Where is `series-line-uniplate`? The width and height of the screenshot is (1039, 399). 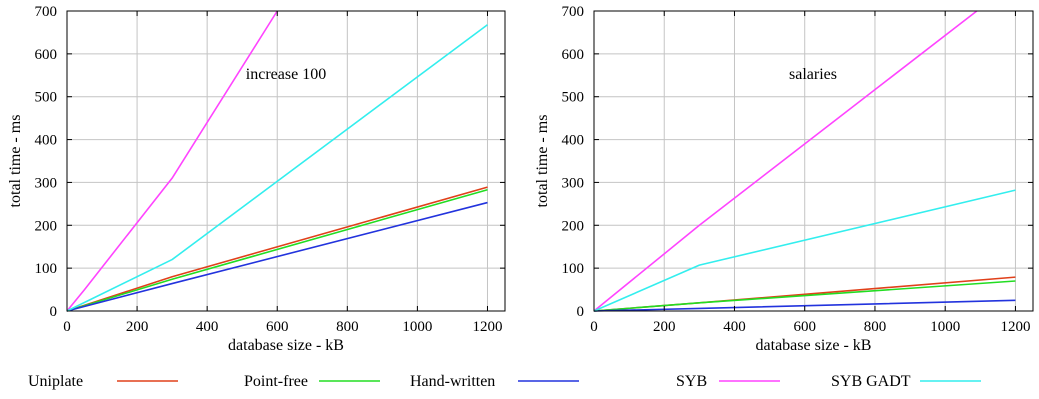
series-line-uniplate is located at coordinates (277, 249).